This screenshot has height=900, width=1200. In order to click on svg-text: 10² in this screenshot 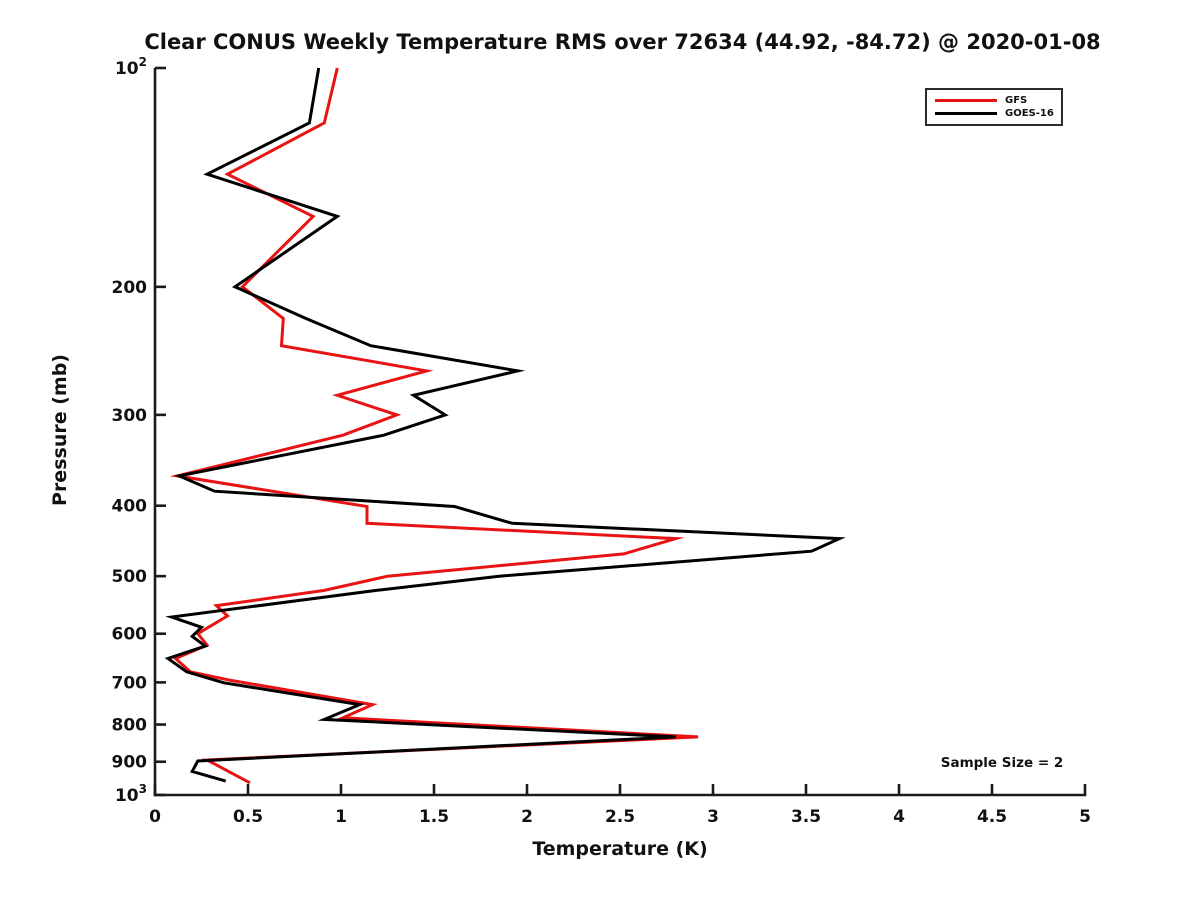, I will do `click(131, 67)`.